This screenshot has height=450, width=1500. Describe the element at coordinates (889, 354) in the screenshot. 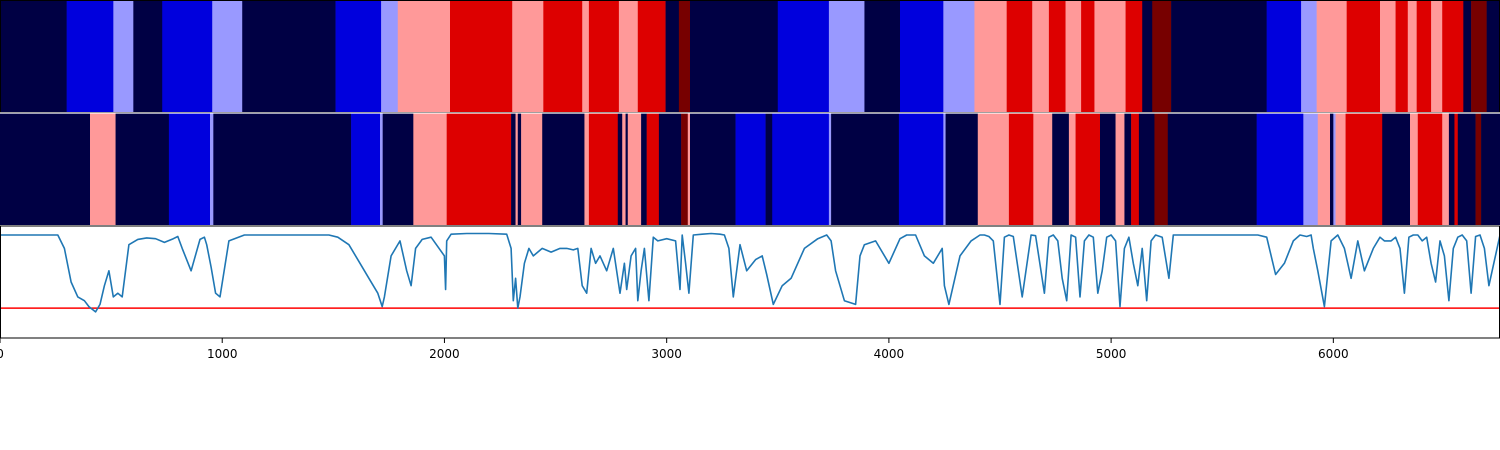

I see `x-tick-label: 4000` at that location.